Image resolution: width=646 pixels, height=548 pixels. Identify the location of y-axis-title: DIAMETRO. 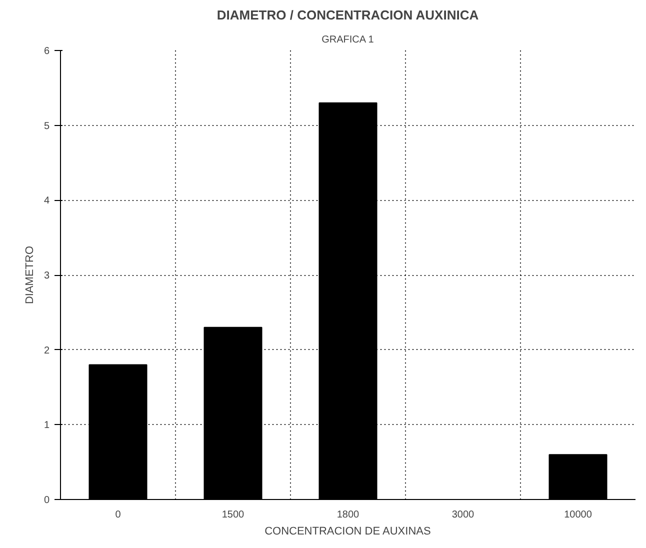
(30, 275).